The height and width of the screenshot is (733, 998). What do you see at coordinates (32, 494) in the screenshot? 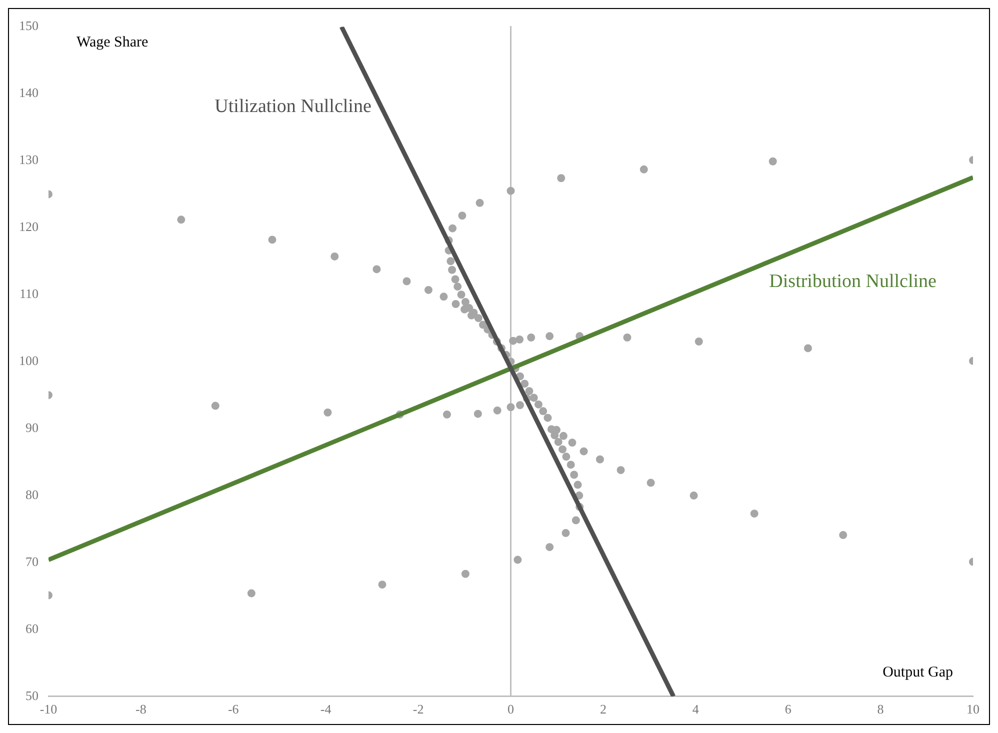
I see `y-tick-label: 80` at bounding box center [32, 494].